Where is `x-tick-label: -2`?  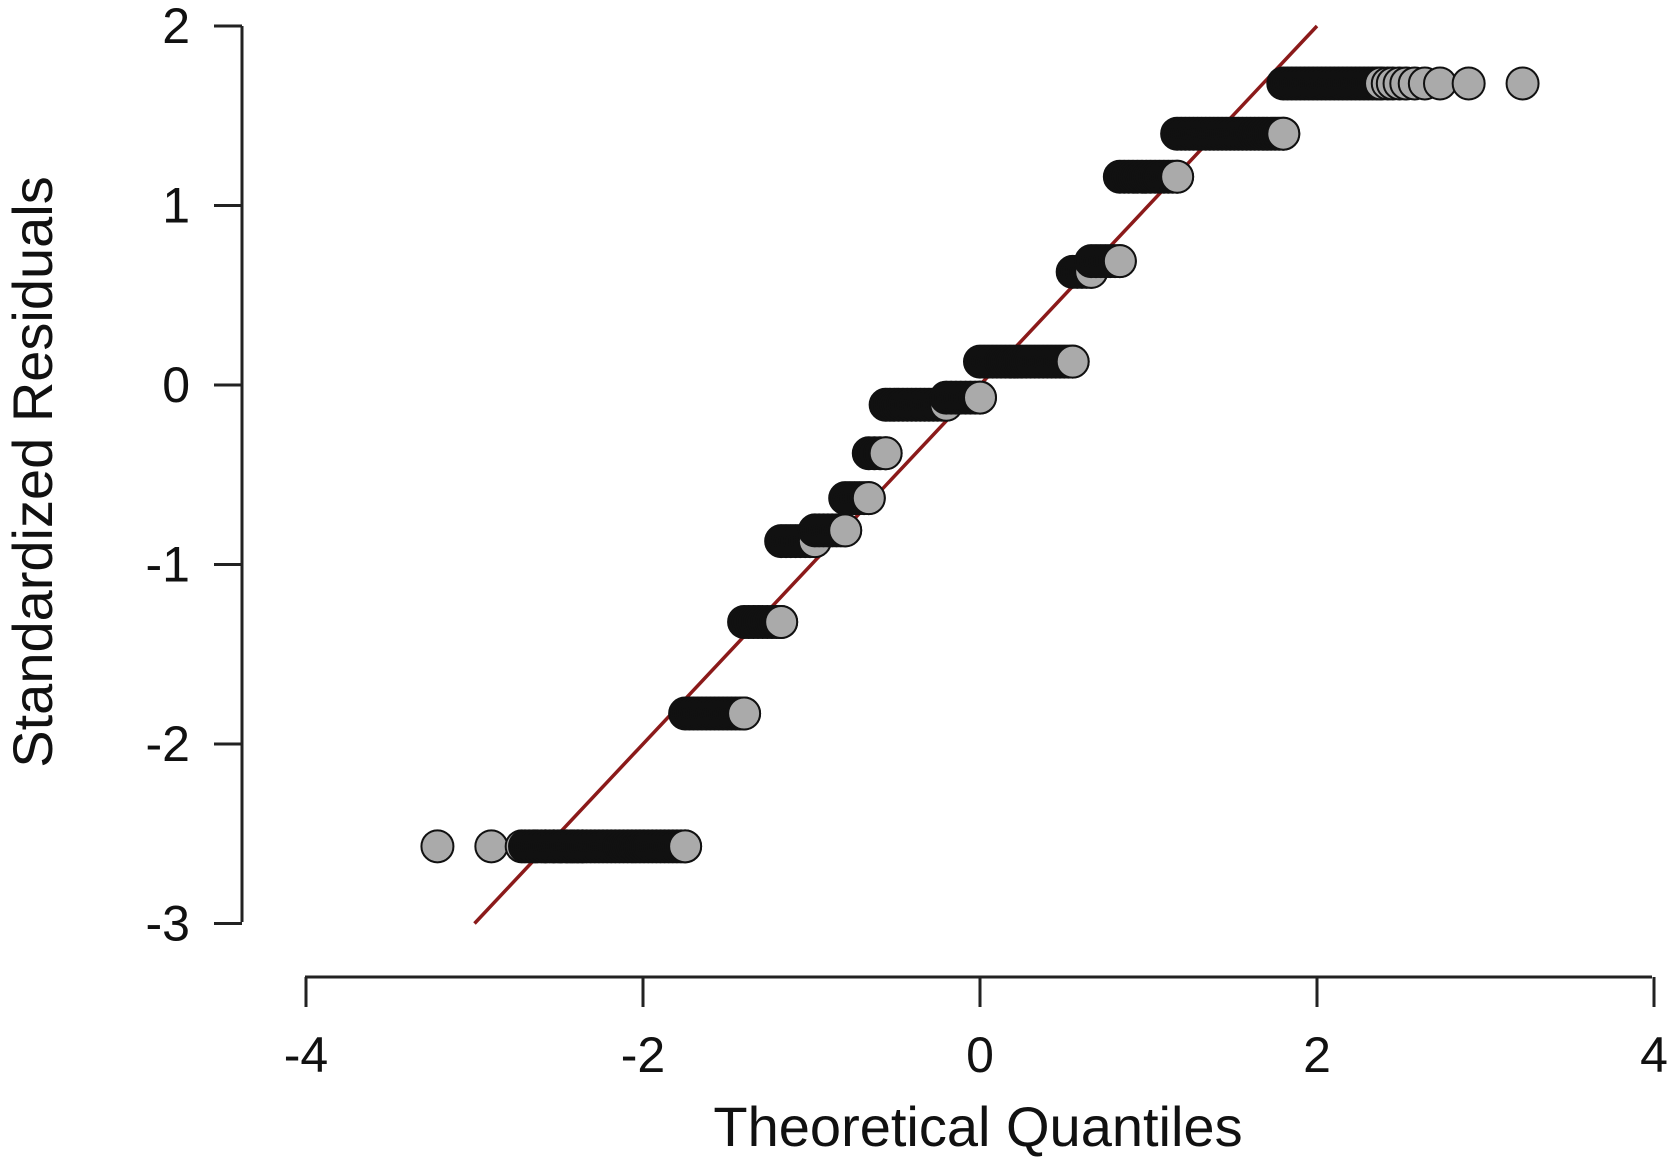 x-tick-label: -2 is located at coordinates (643, 1055).